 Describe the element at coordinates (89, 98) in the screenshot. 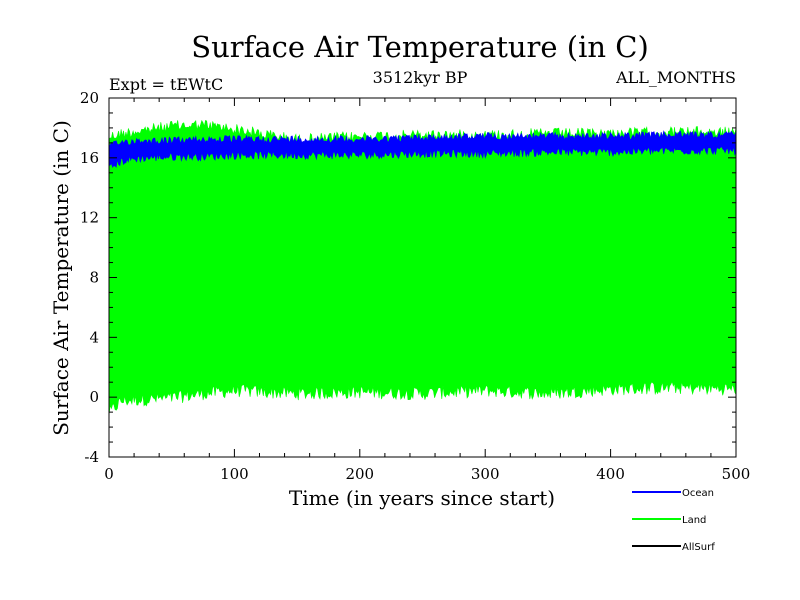

I see `y-tick-label: 20` at that location.